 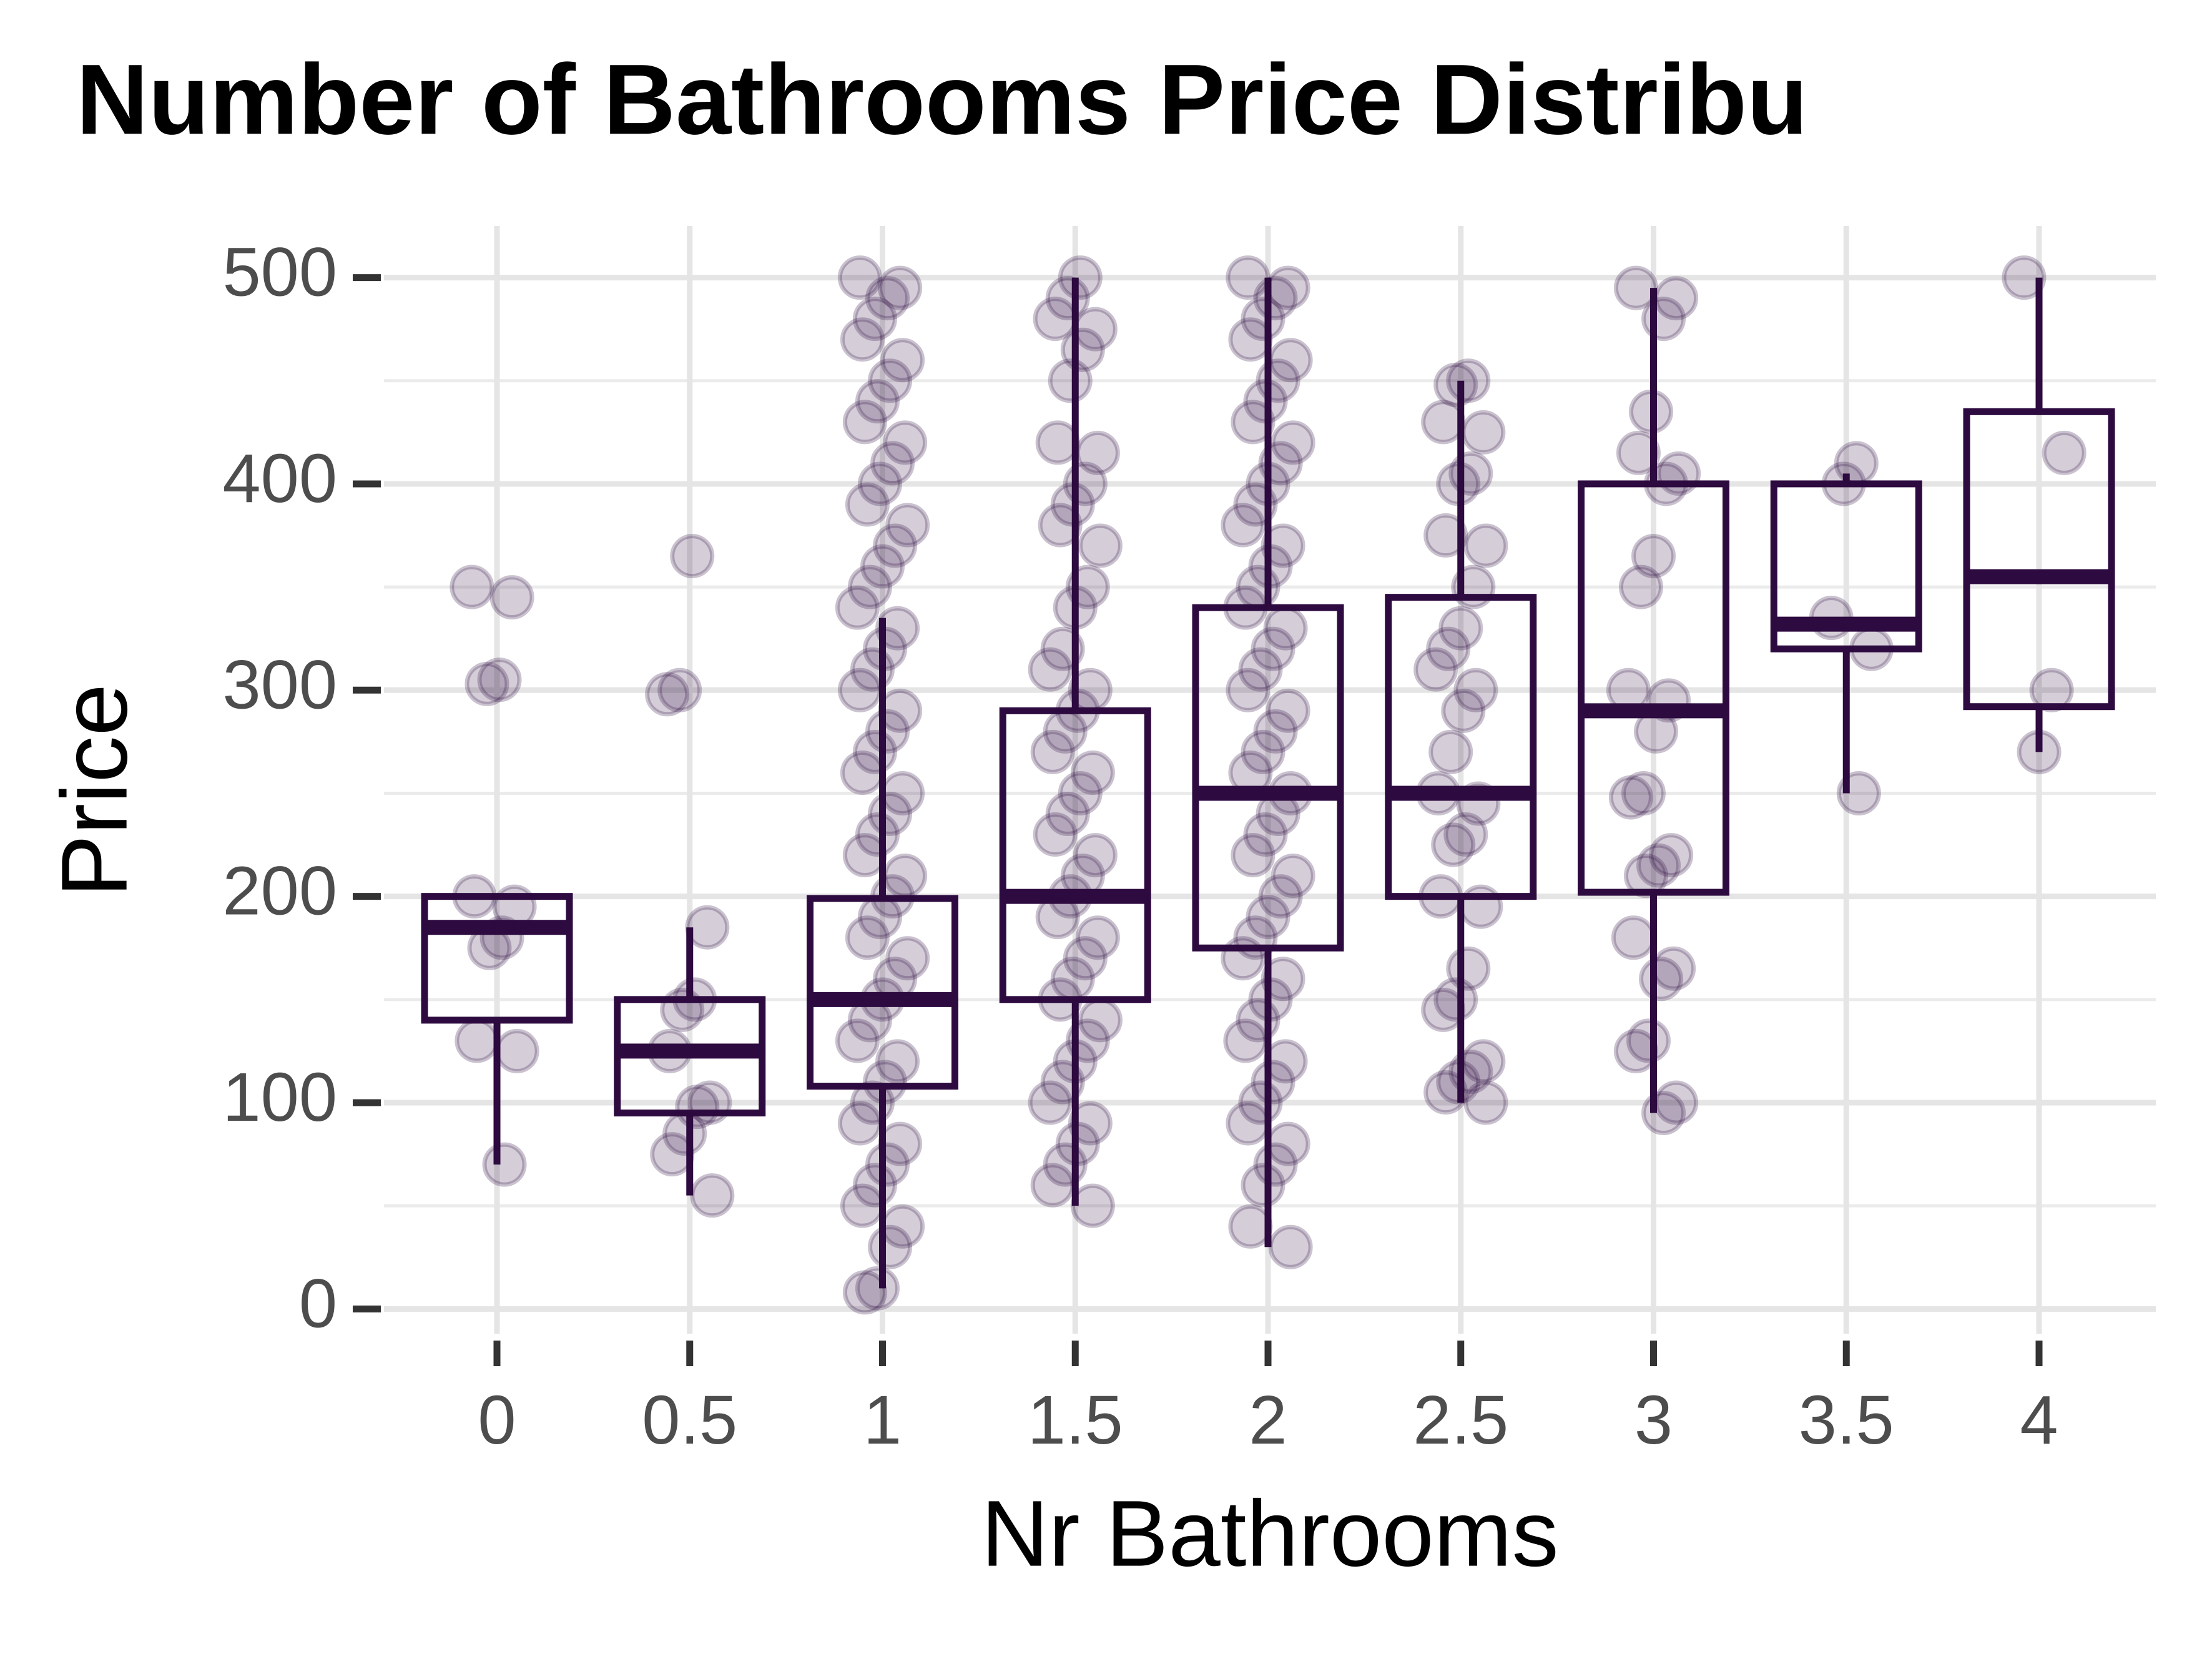 I want to click on y-tick-label: 300, so click(x=279, y=684).